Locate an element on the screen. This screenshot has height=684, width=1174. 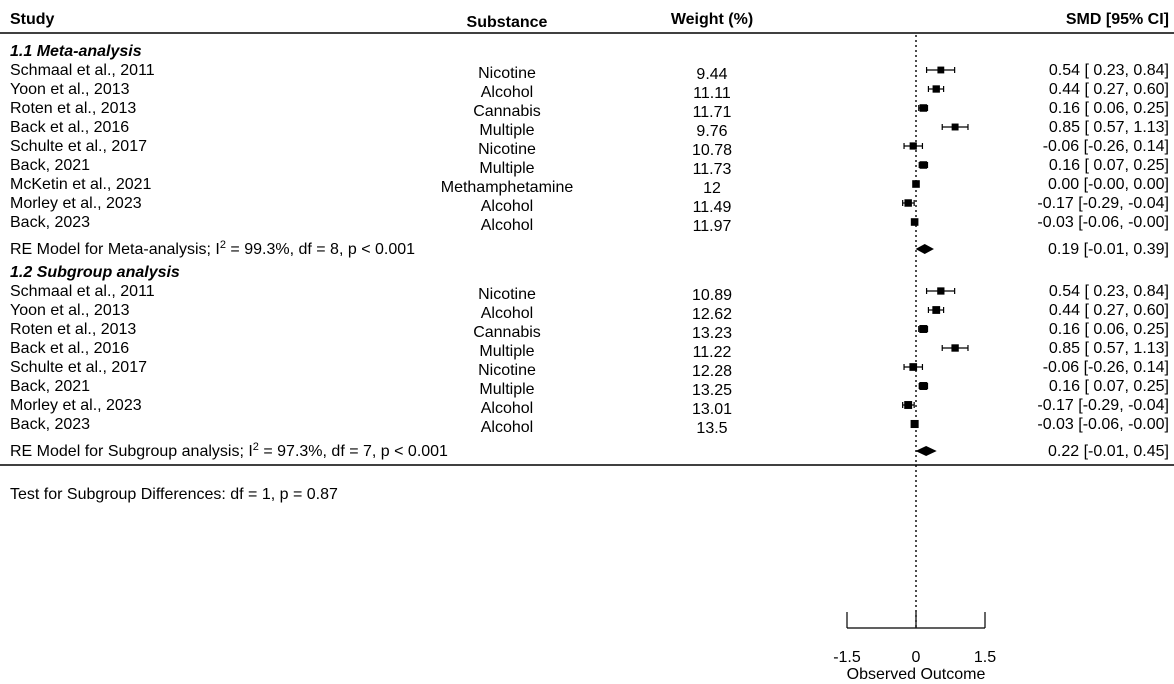
x-tick-label: -1.5 is located at coordinates (847, 657).